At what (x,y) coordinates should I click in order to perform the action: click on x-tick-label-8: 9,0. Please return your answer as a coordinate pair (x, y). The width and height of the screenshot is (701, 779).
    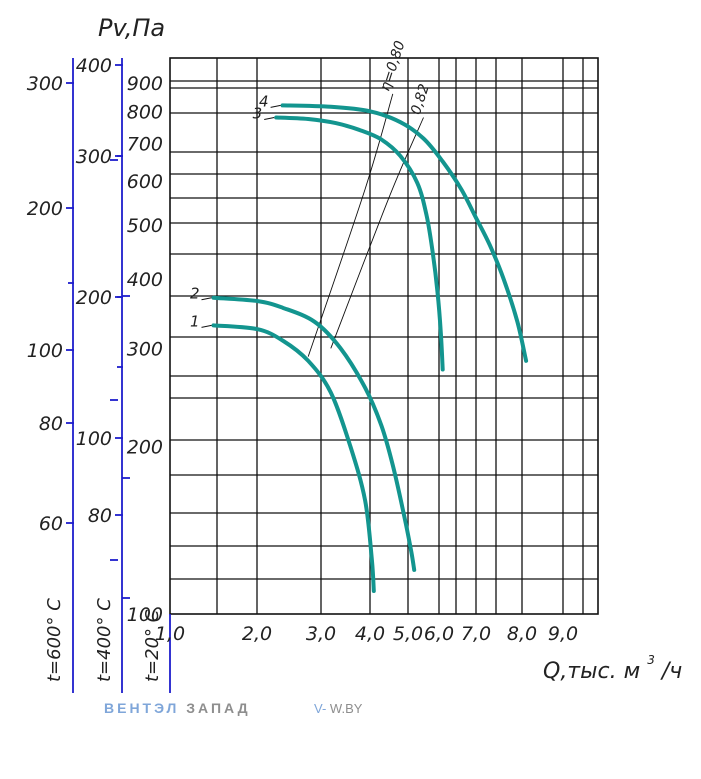
    Looking at the image, I should click on (563, 634).